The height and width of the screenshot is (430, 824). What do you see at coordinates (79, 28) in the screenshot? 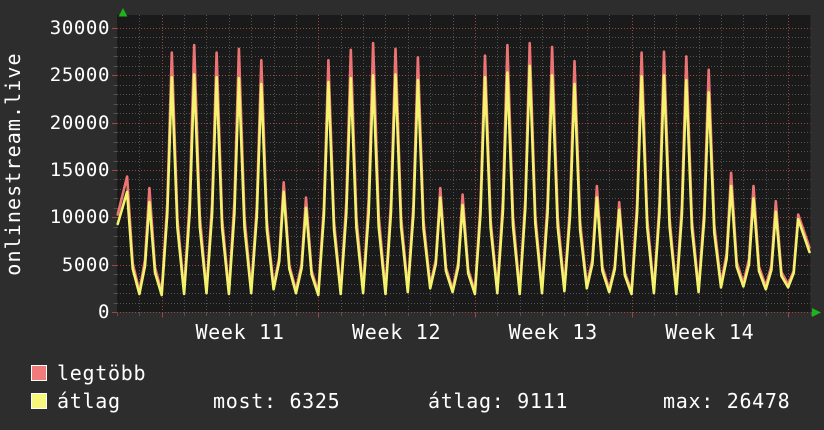
I see `y-axis-tick-label: 30000` at bounding box center [79, 28].